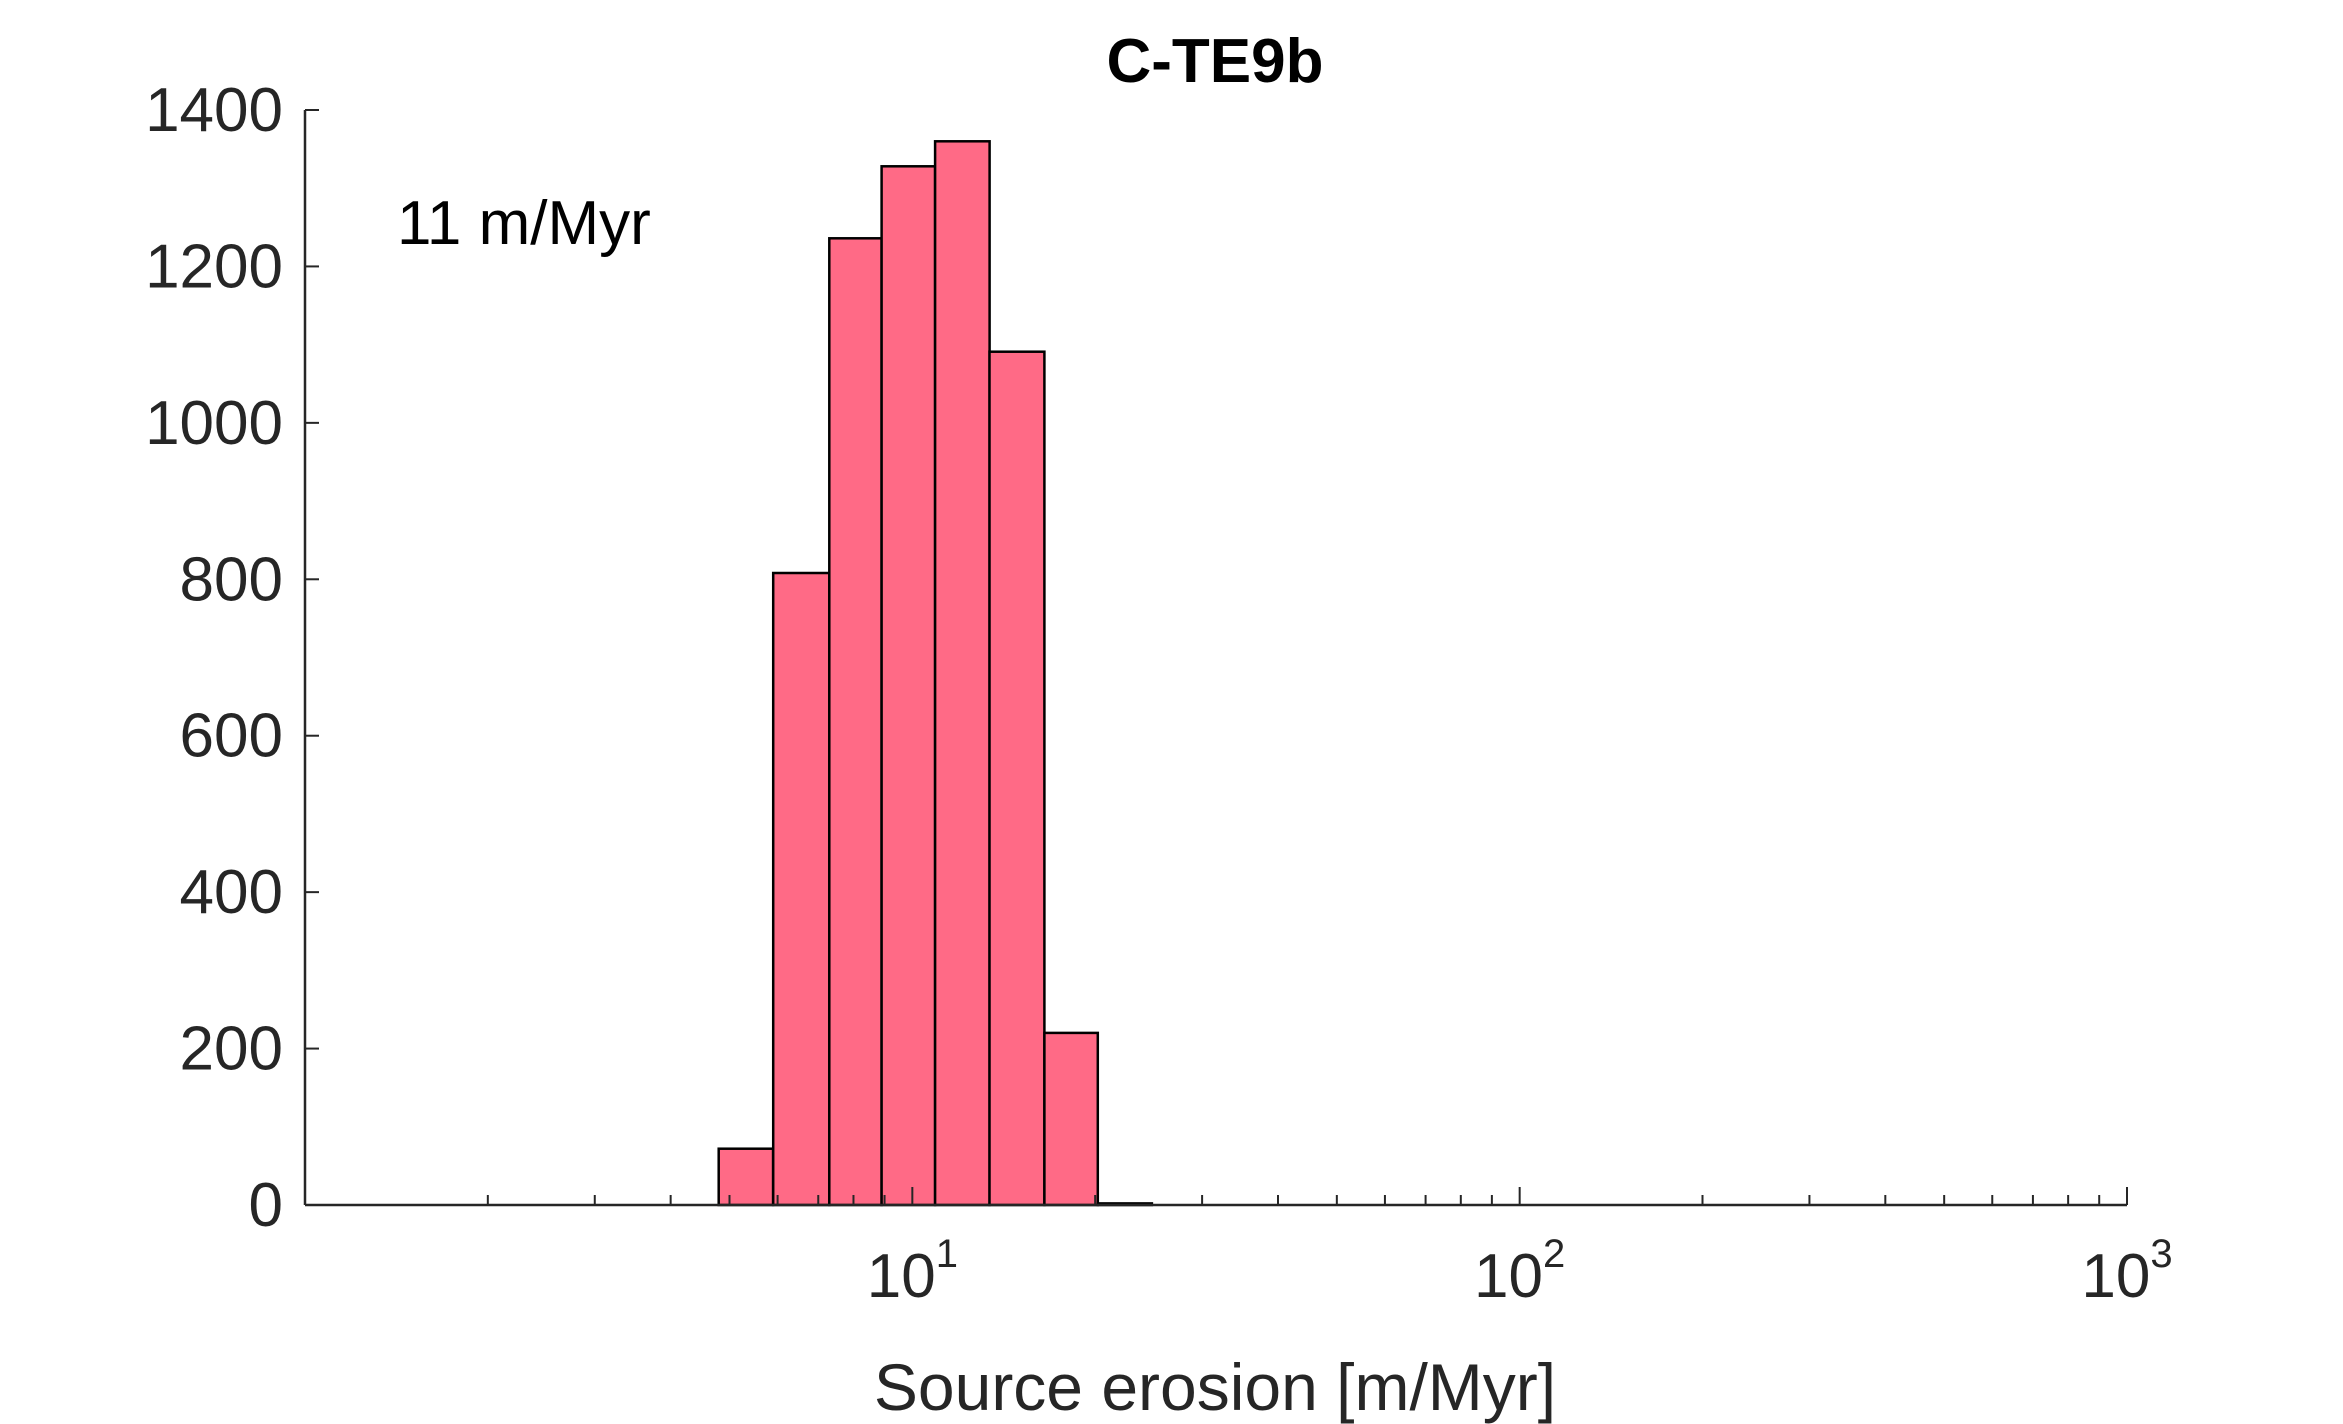 This screenshot has height=1424, width=2343. Describe the element at coordinates (231, 579) in the screenshot. I see `y-tick-label: 800` at that location.